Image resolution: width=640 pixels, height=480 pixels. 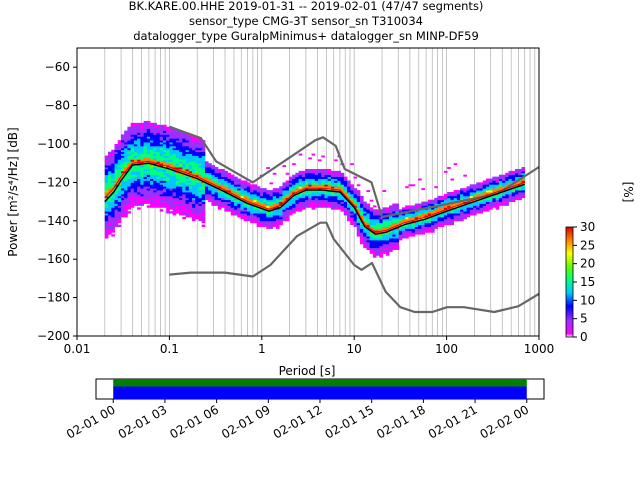 What do you see at coordinates (57, 67) in the screenshot?
I see `y-tick-label: −60` at bounding box center [57, 67].